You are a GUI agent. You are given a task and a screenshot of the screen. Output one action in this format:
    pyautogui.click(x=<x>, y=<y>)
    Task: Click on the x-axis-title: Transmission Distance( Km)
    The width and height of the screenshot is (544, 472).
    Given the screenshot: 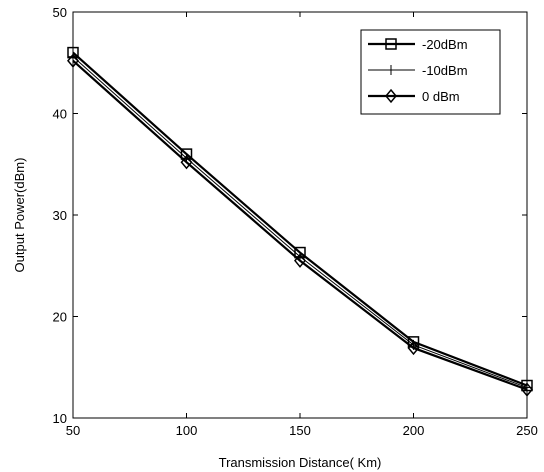 What is the action you would take?
    pyautogui.click(x=300, y=462)
    